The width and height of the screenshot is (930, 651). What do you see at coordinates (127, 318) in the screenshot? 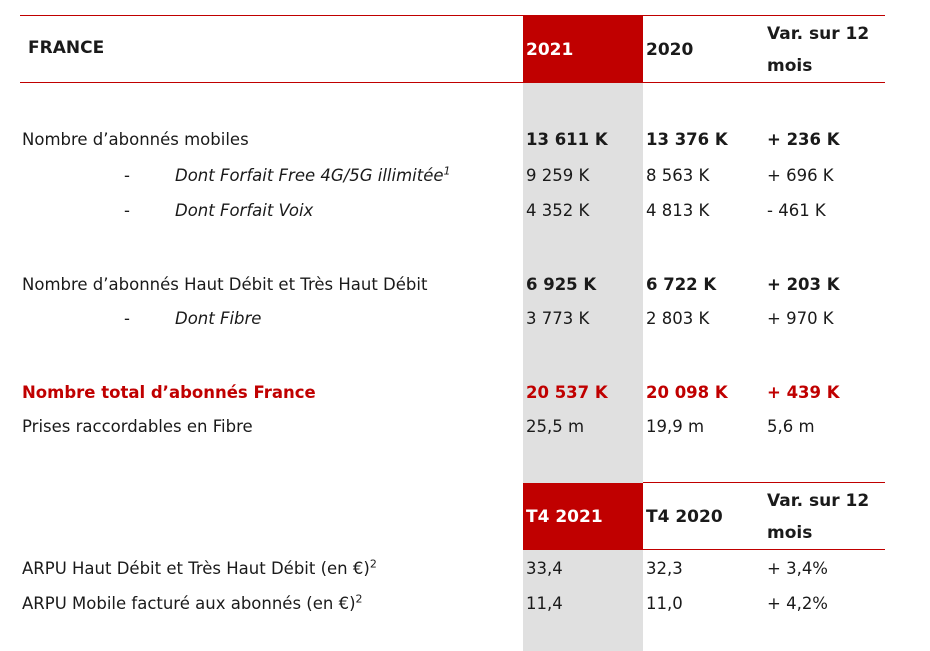
I see `row-dash-fibre: -` at bounding box center [127, 318].